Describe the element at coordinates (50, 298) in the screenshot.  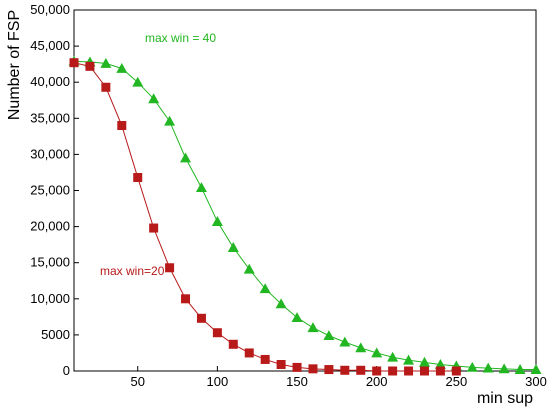
I see `y-tick-label: 10,000` at that location.